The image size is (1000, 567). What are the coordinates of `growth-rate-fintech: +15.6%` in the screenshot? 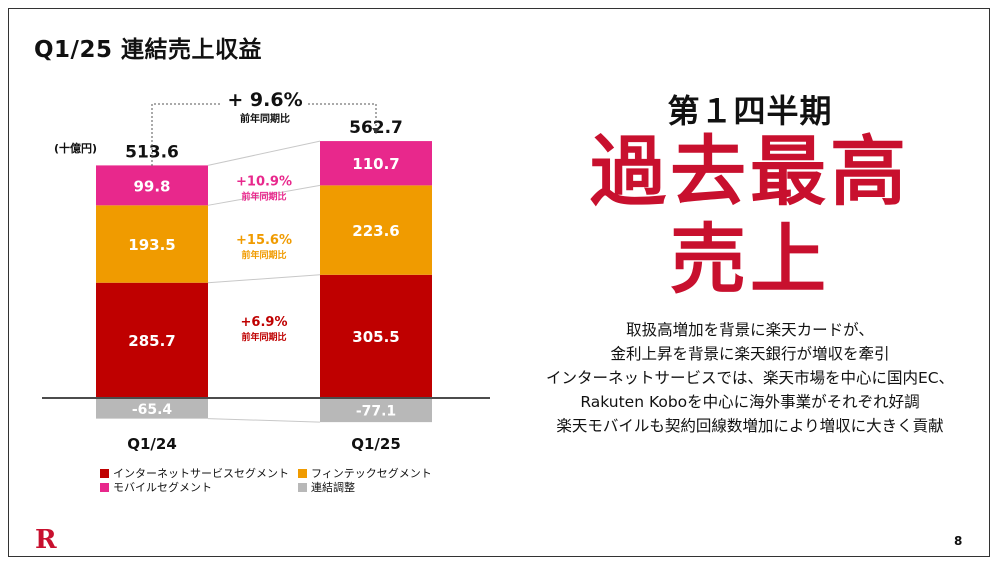 It's located at (264, 240).